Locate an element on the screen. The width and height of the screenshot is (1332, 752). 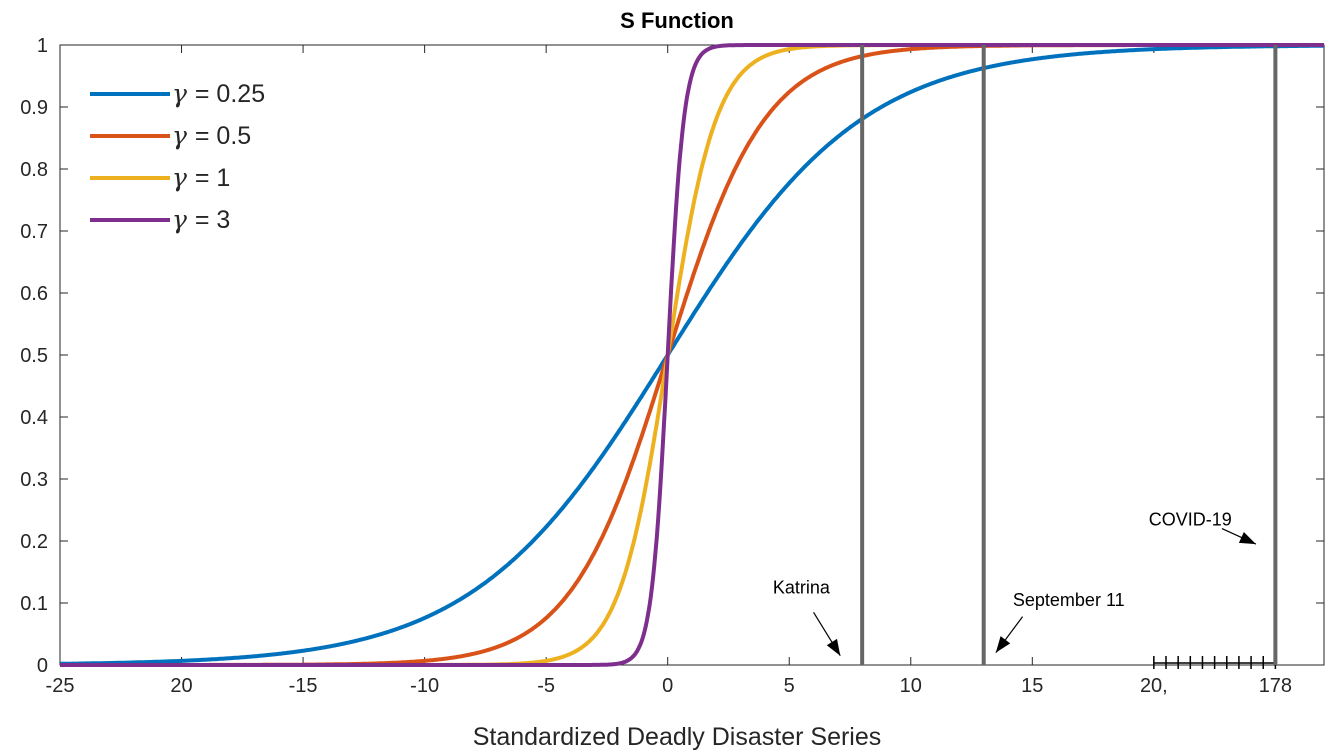
annotation-text: COVID-19 is located at coordinates (1190, 520).